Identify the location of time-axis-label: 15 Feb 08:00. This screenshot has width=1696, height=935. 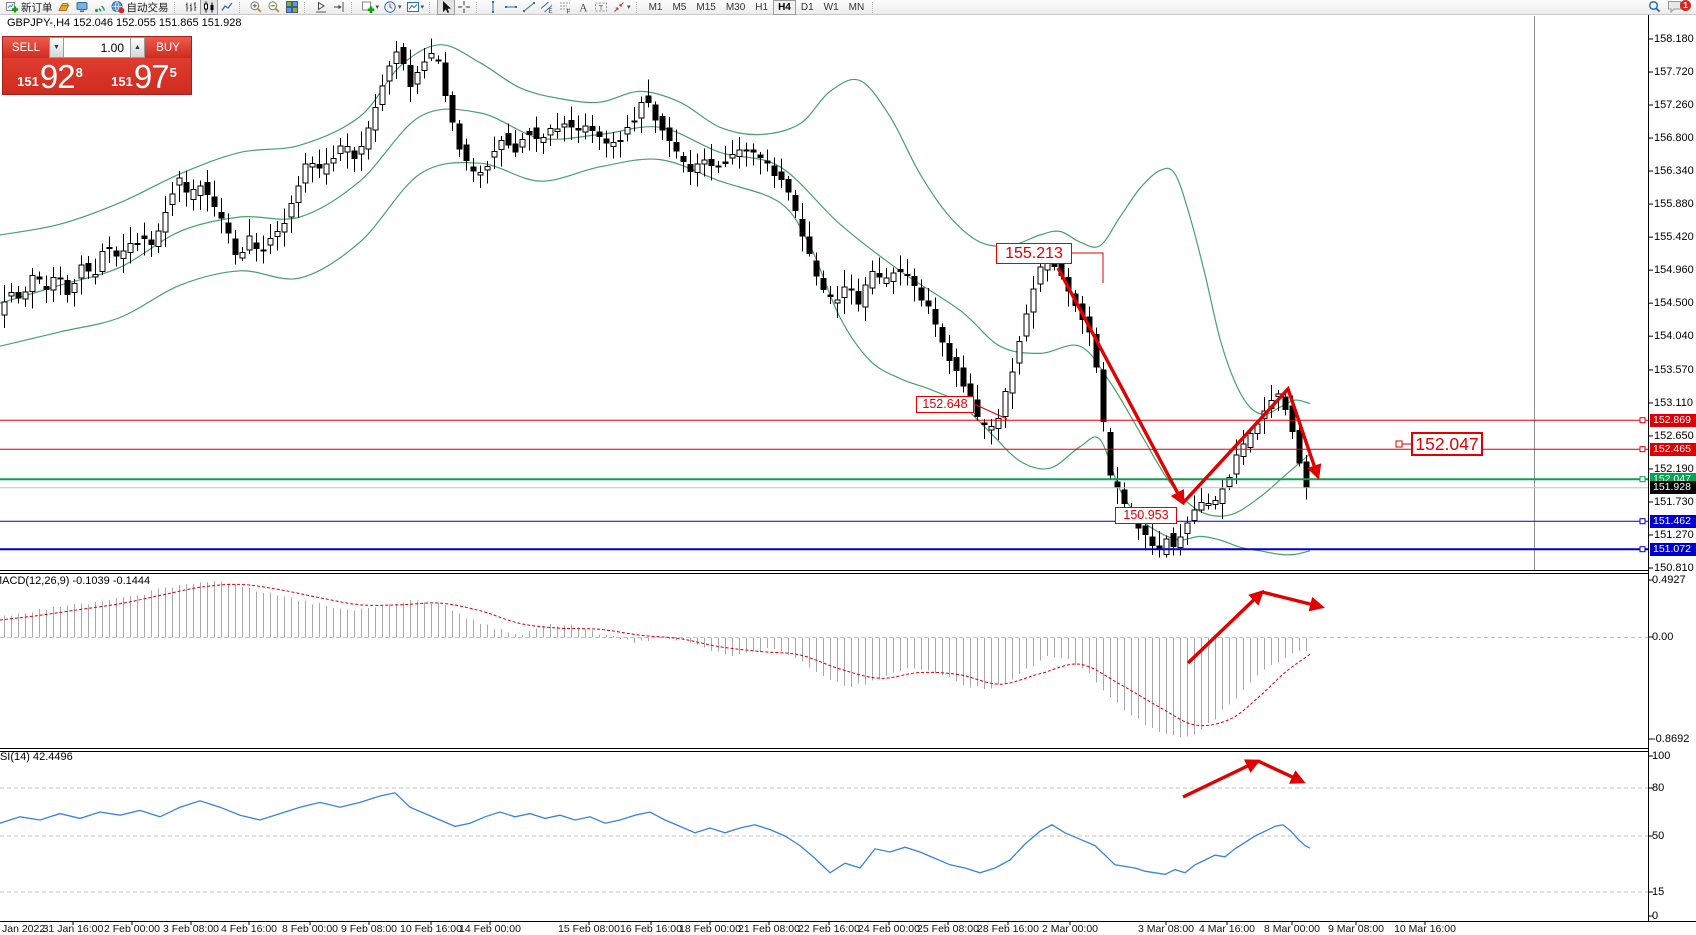
(589, 929).